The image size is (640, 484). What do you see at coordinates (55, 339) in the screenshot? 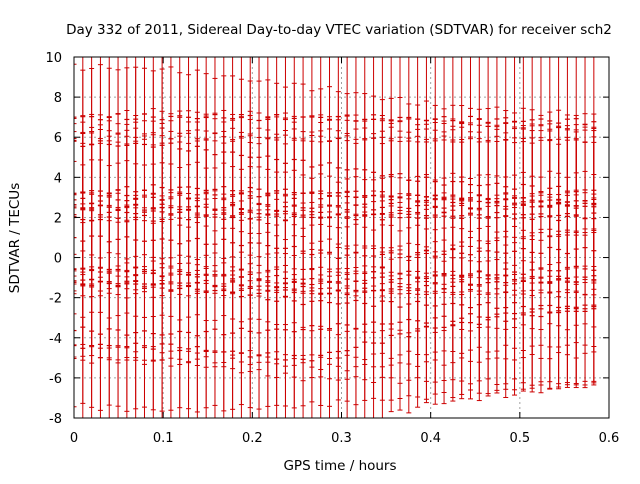
I see `y-tick-label: -4` at bounding box center [55, 339].